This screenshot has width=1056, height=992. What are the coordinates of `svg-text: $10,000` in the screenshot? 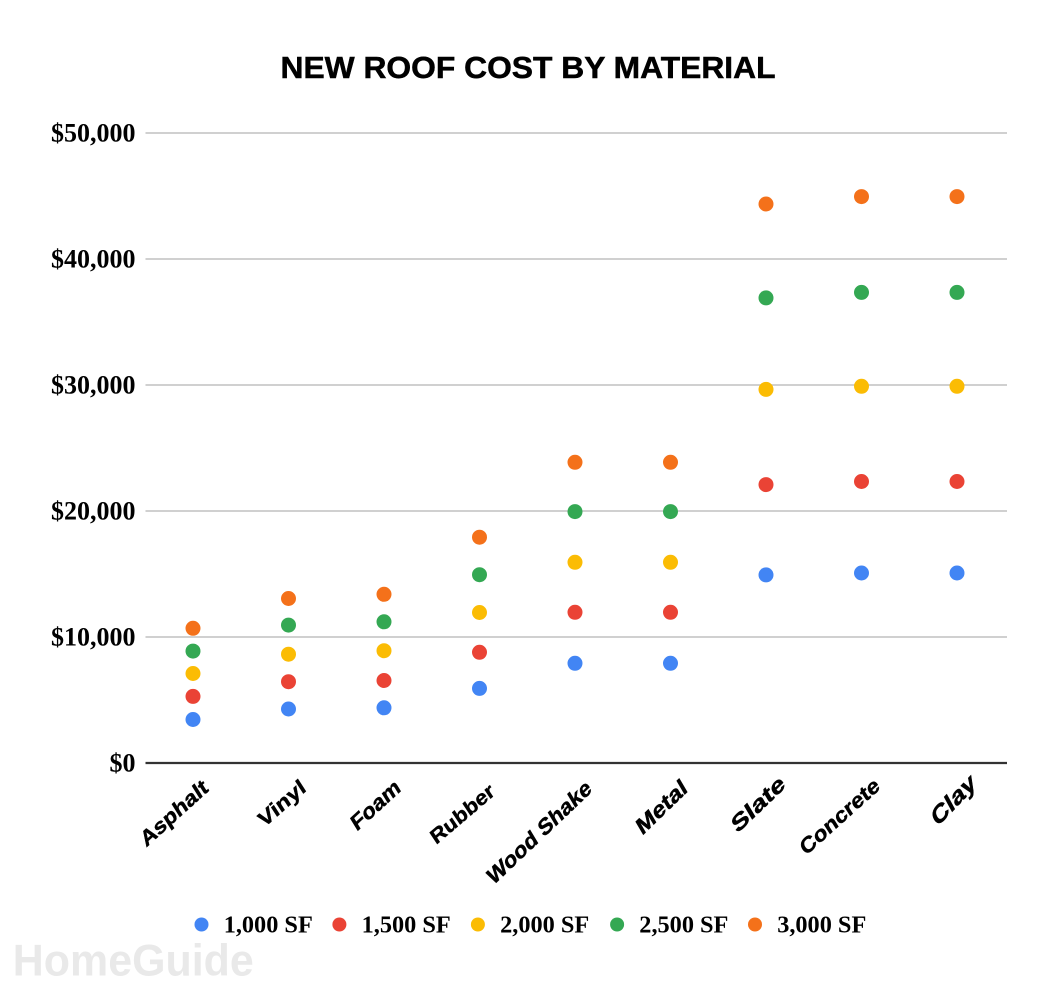 It's located at (93, 637).